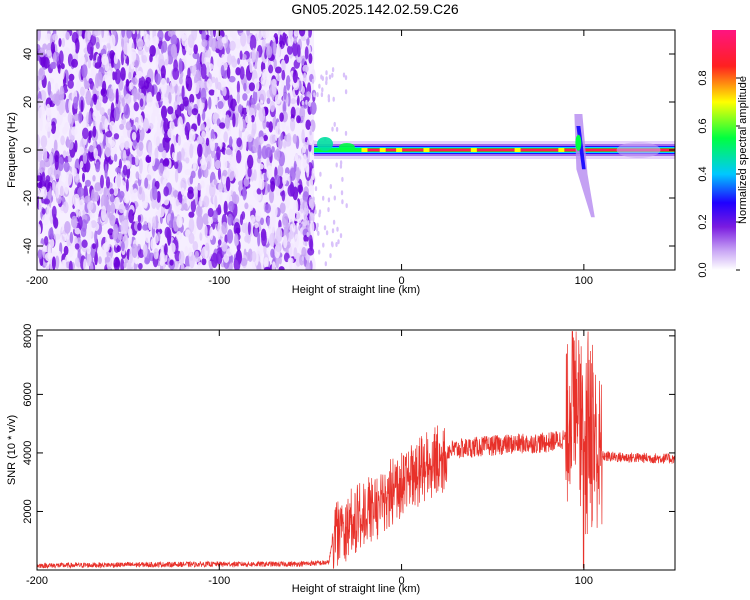 This screenshot has height=600, width=750. Describe the element at coordinates (561, 150) in the screenshot. I see `signal-hotspot` at that location.